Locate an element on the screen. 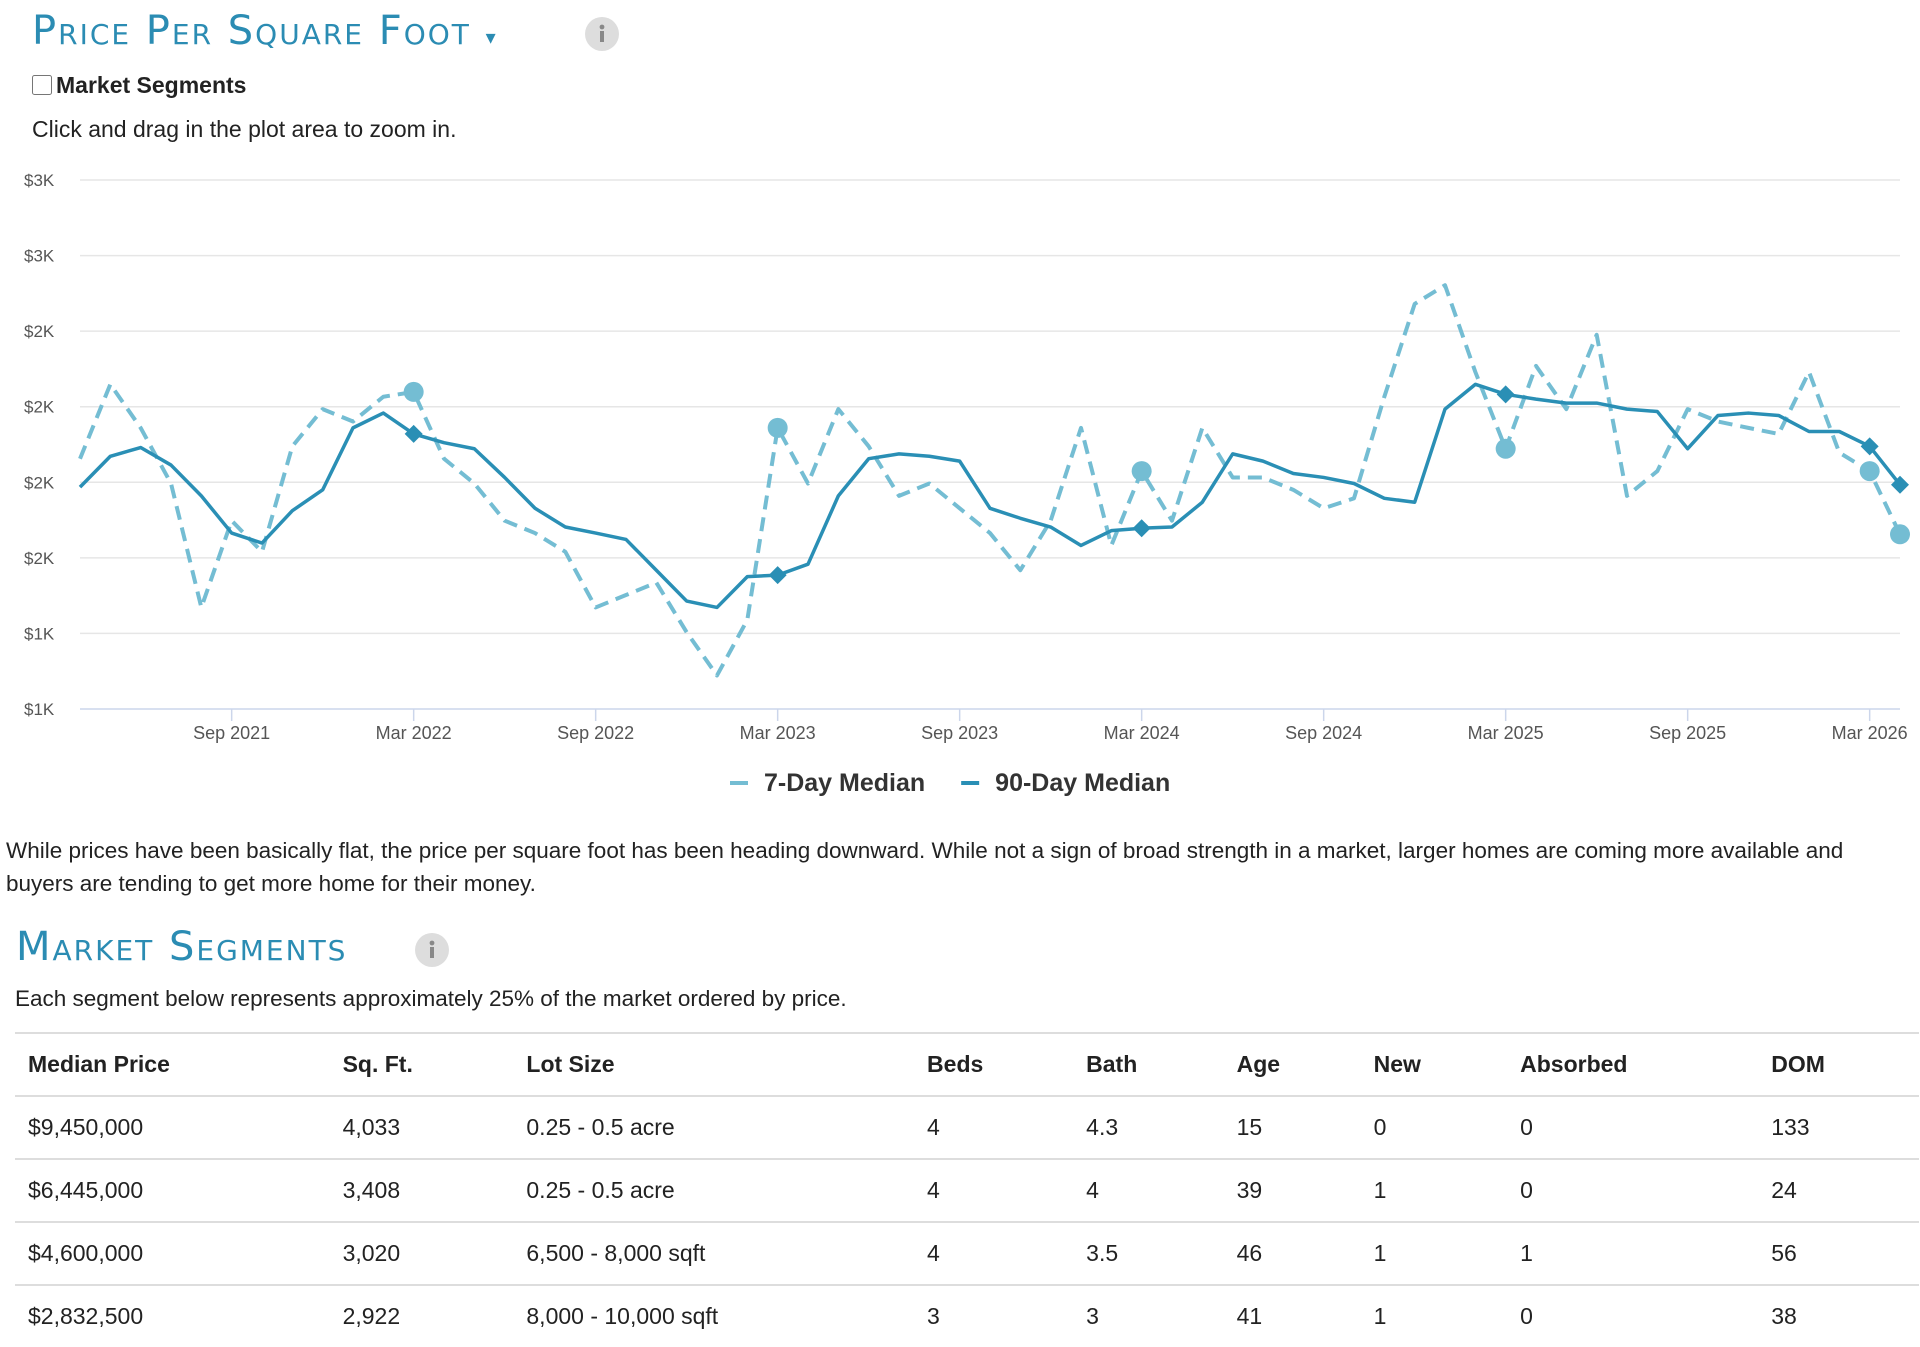  x-tick-label: Sep 2024 is located at coordinates (1323, 733).